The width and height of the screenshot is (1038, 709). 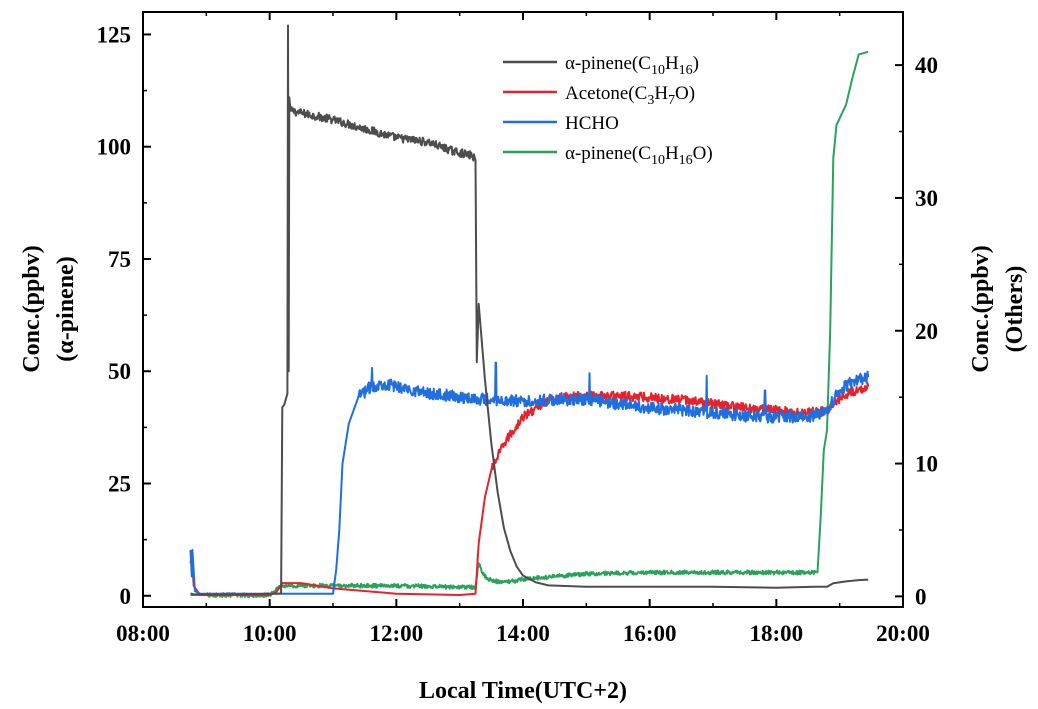 I want to click on y-left-tick-label: 125, so click(x=114, y=34).